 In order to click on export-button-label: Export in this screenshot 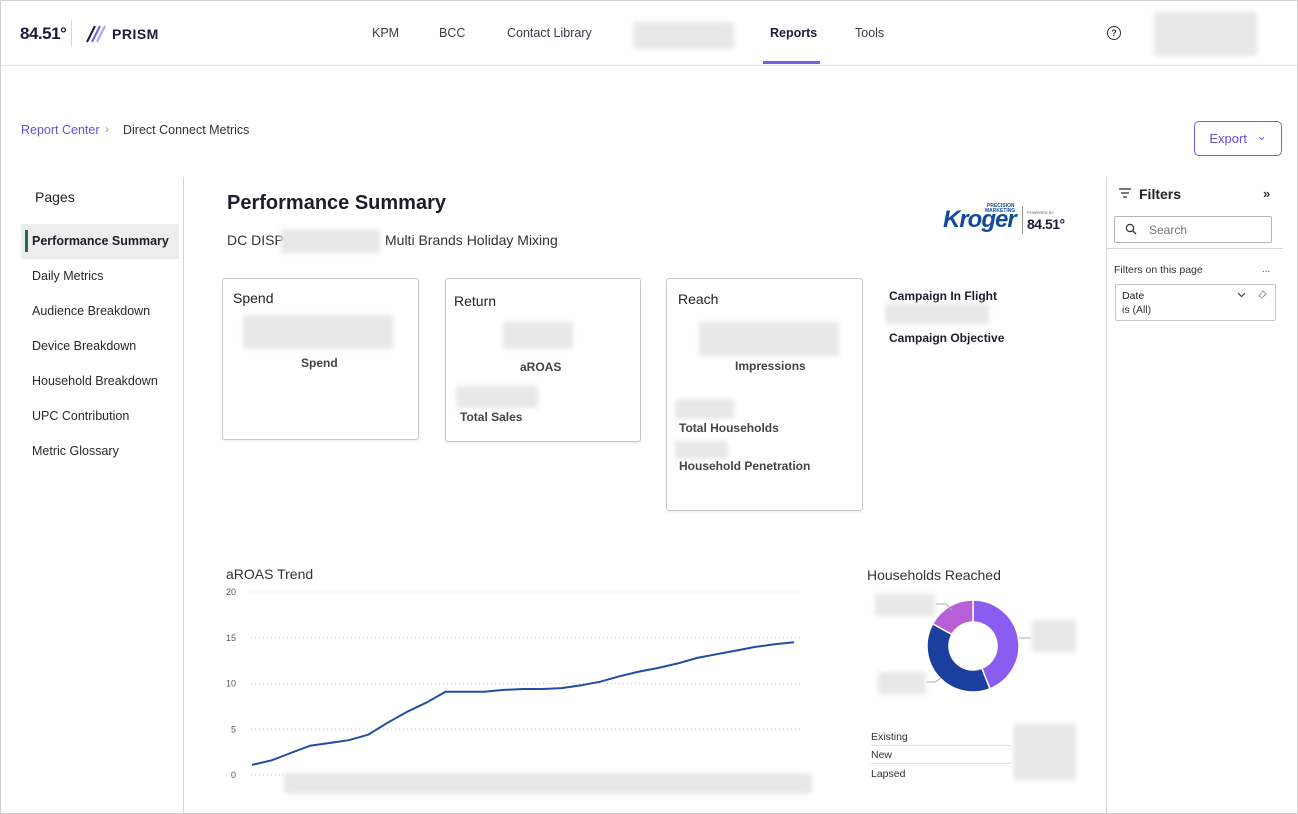, I will do `click(1228, 138)`.